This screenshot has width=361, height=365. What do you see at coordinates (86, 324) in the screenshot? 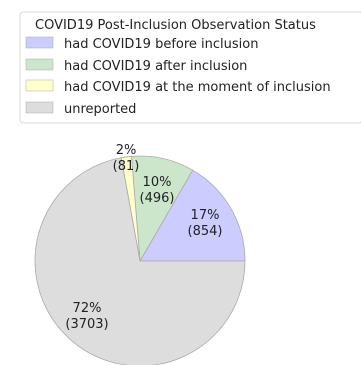
I see `slice-label-count-unreported: (3703)` at bounding box center [86, 324].